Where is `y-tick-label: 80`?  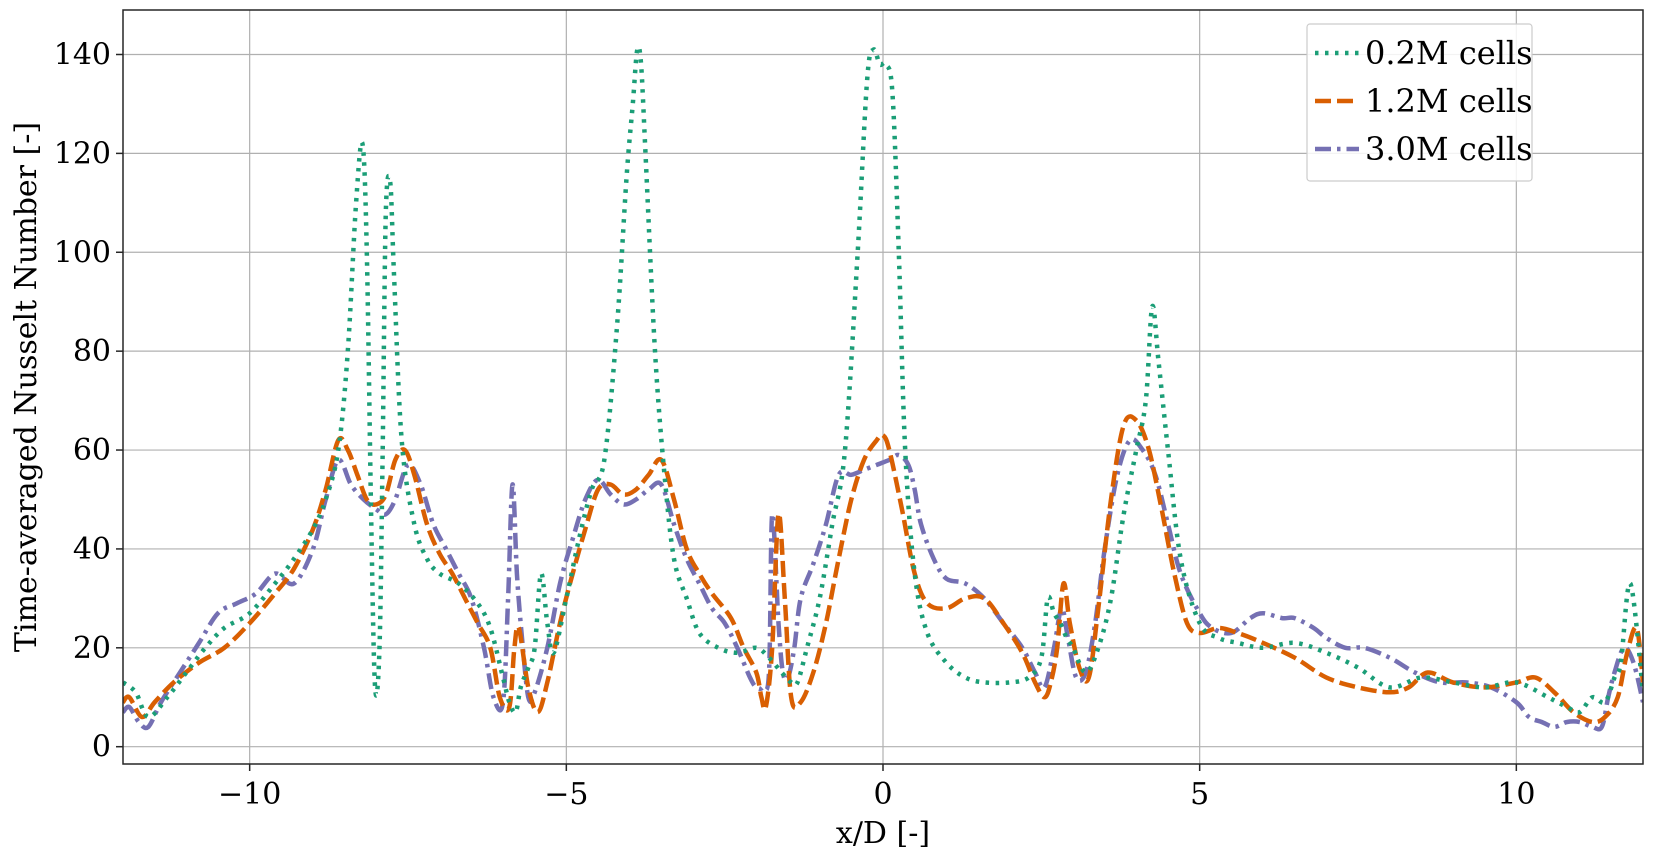 y-tick-label: 80 is located at coordinates (92, 351).